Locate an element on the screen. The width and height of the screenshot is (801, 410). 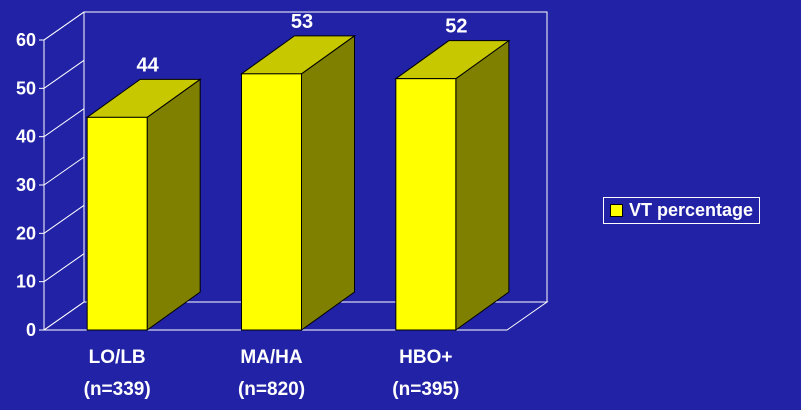
x-category-label: HBO+ is located at coordinates (425, 357).